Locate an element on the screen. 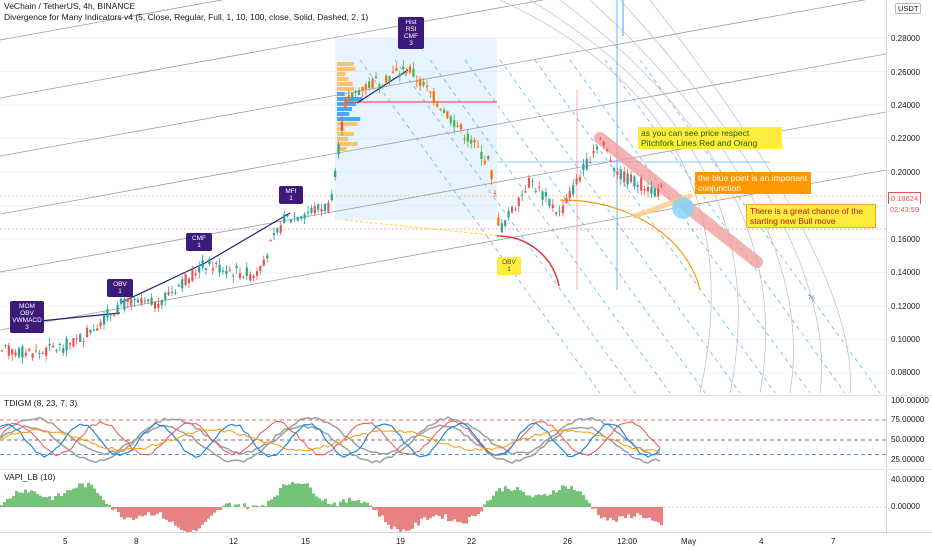 This screenshot has width=932, height=551. vapi-pane: VAPI_LB (10) is located at coordinates (443, 501).